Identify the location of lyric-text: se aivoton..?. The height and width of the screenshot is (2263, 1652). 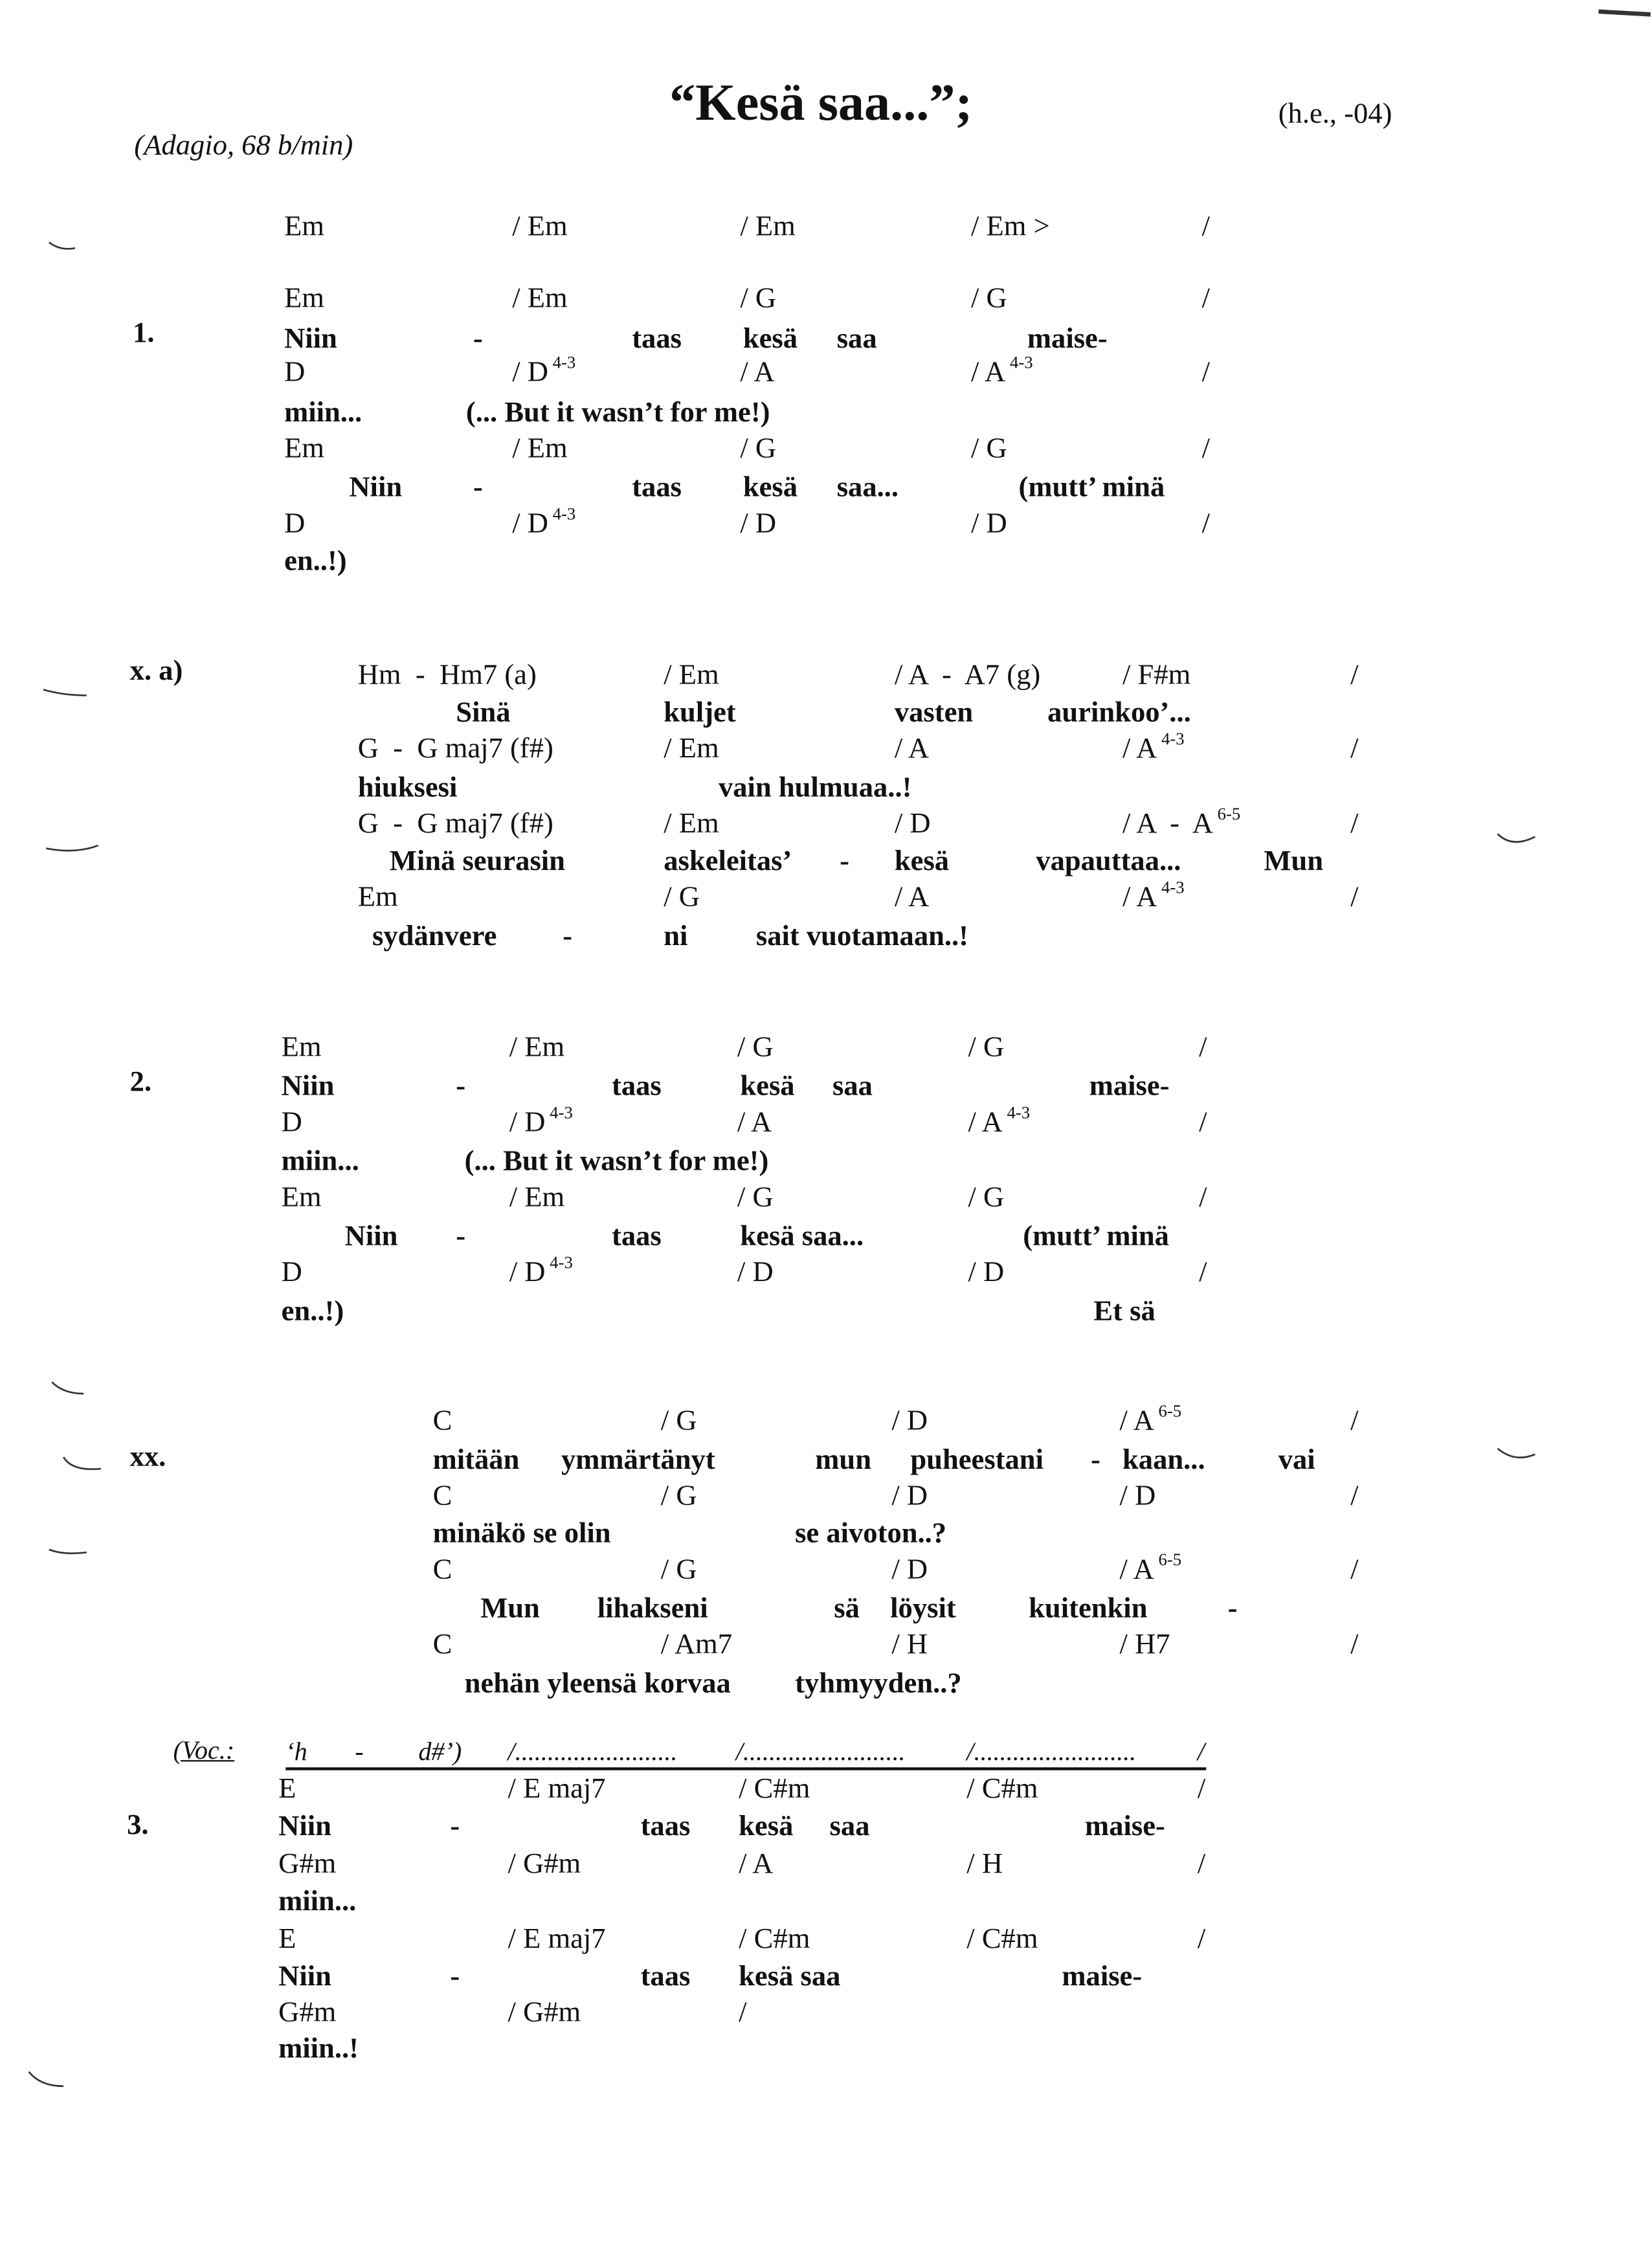
(871, 1533).